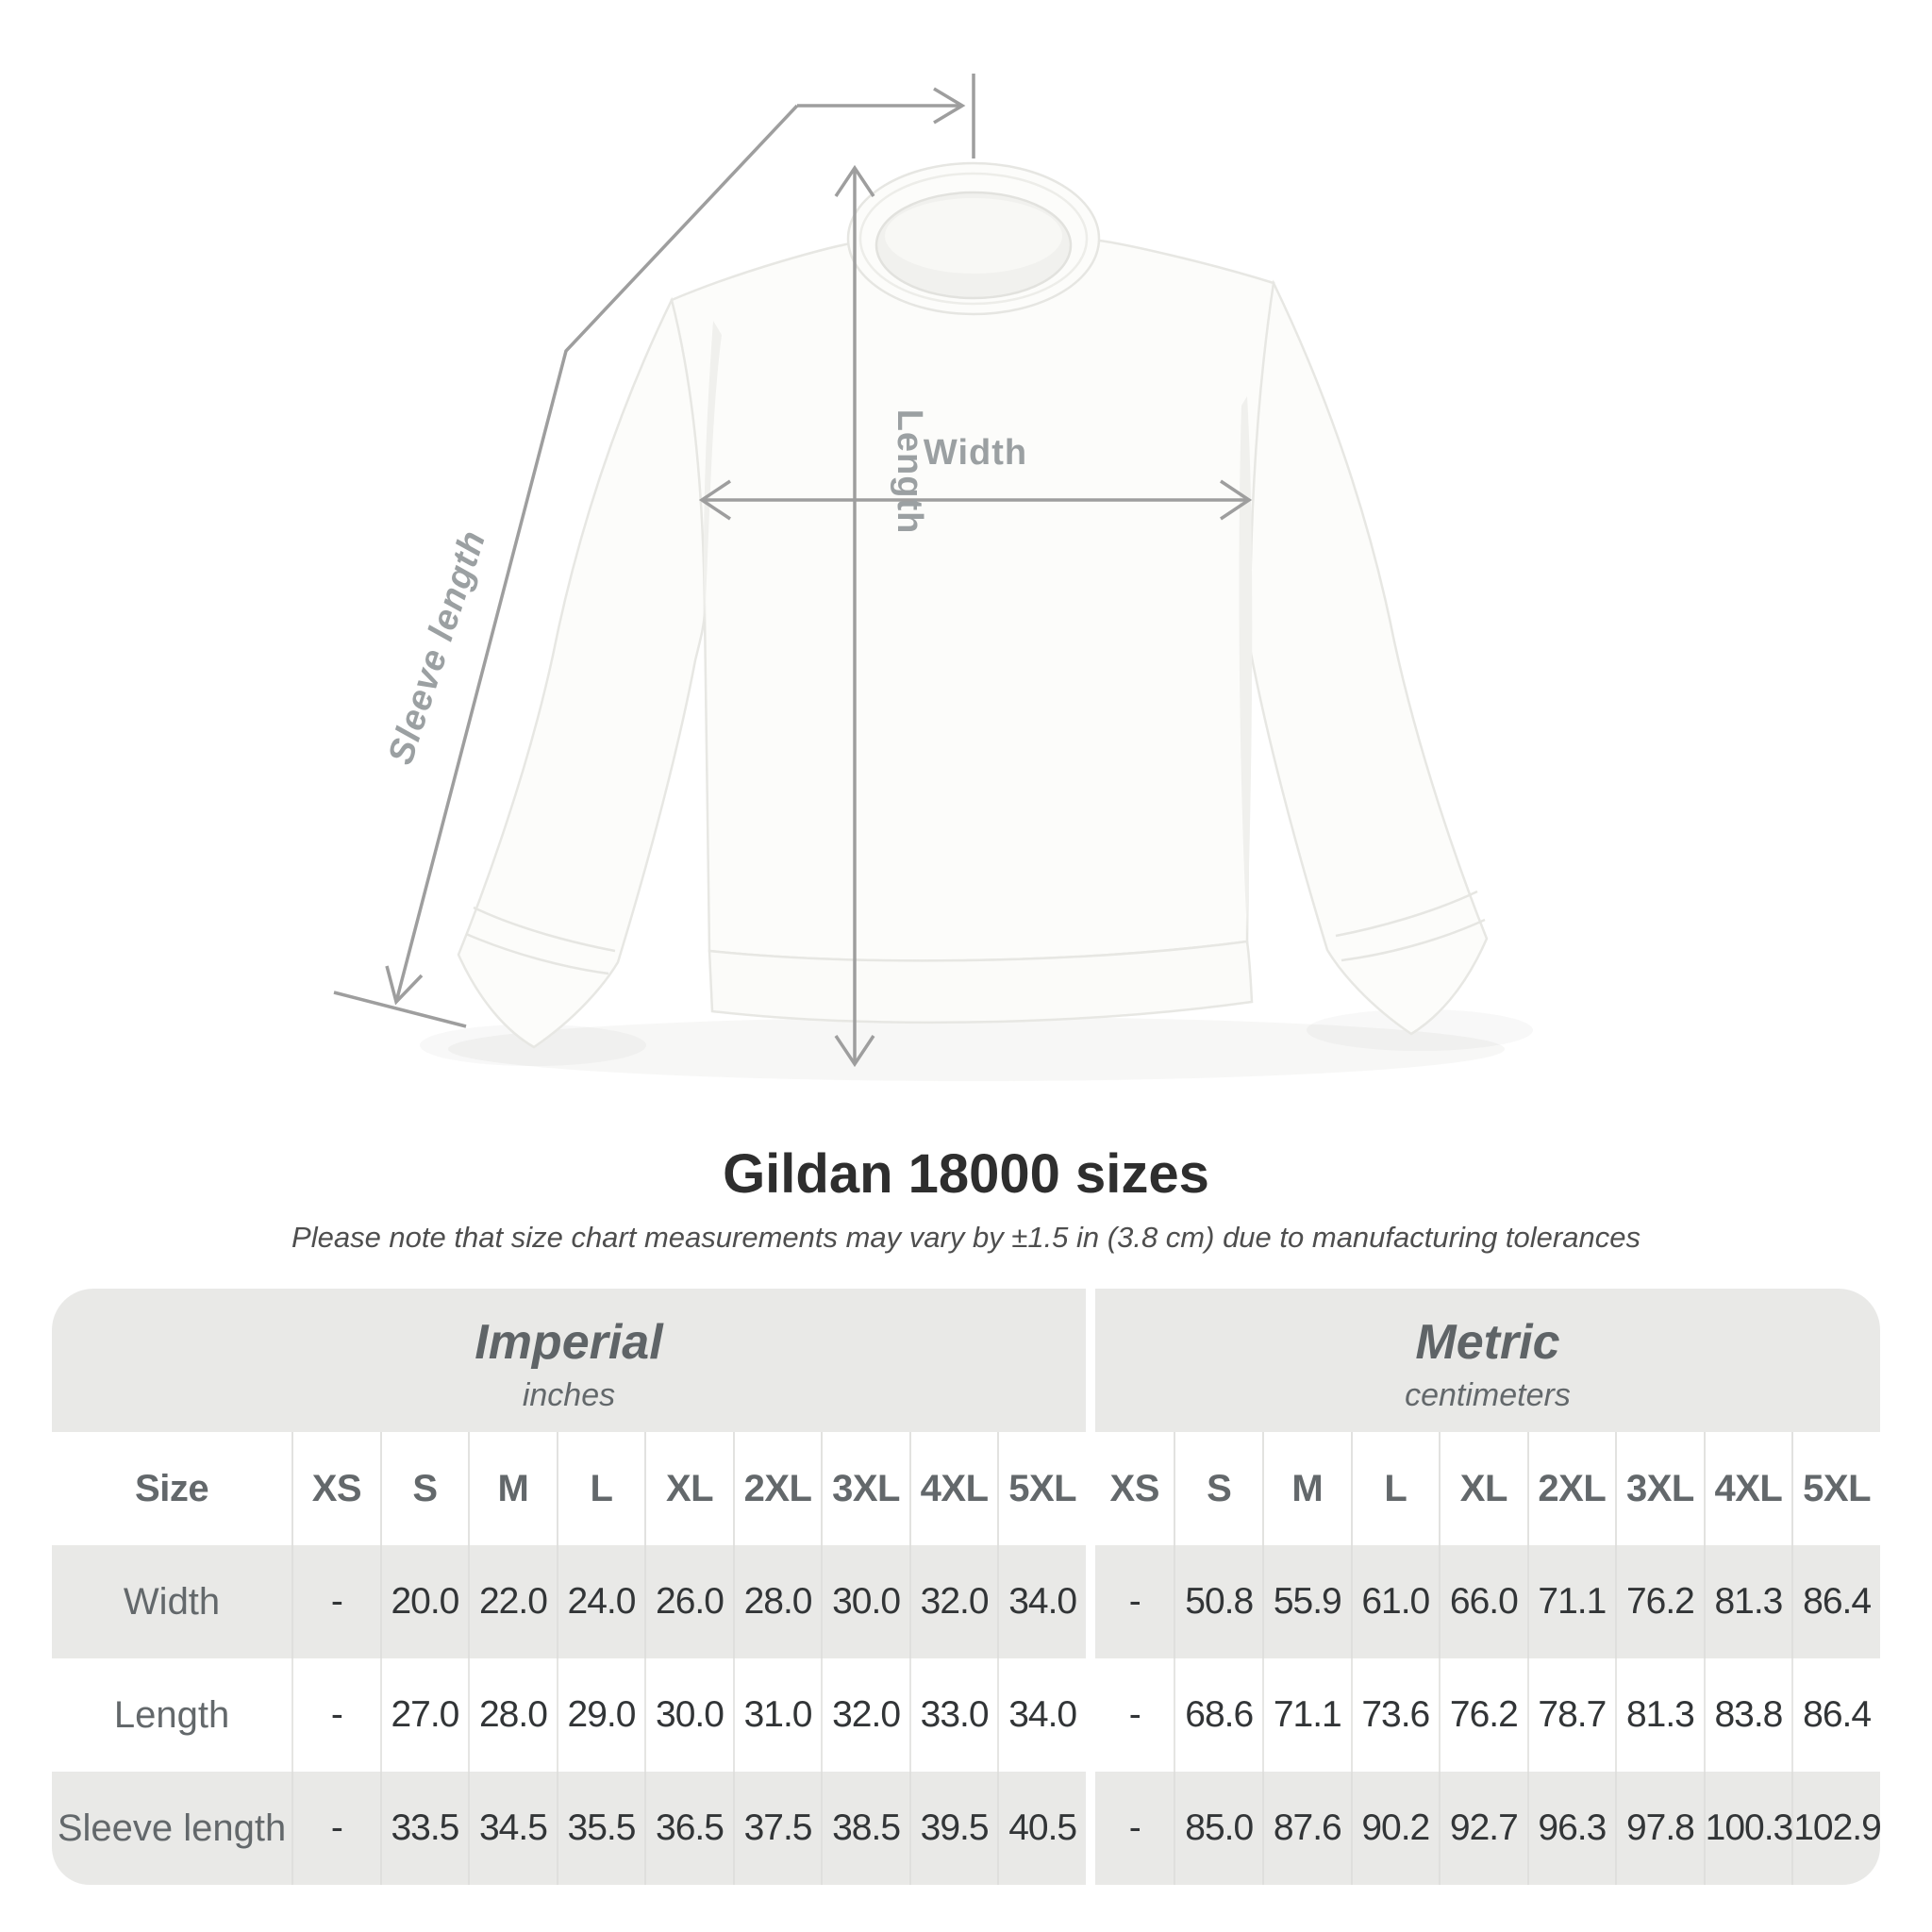 The image size is (1932, 1932). I want to click on value-cell: 37.5, so click(777, 1829).